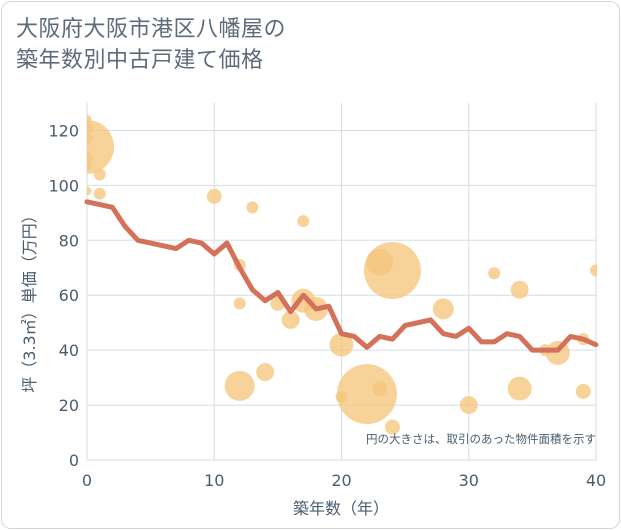 Image resolution: width=621 pixels, height=530 pixels. I want to click on y-axis-label: 坪（3.3㎡）単価（万円）, so click(29, 299).